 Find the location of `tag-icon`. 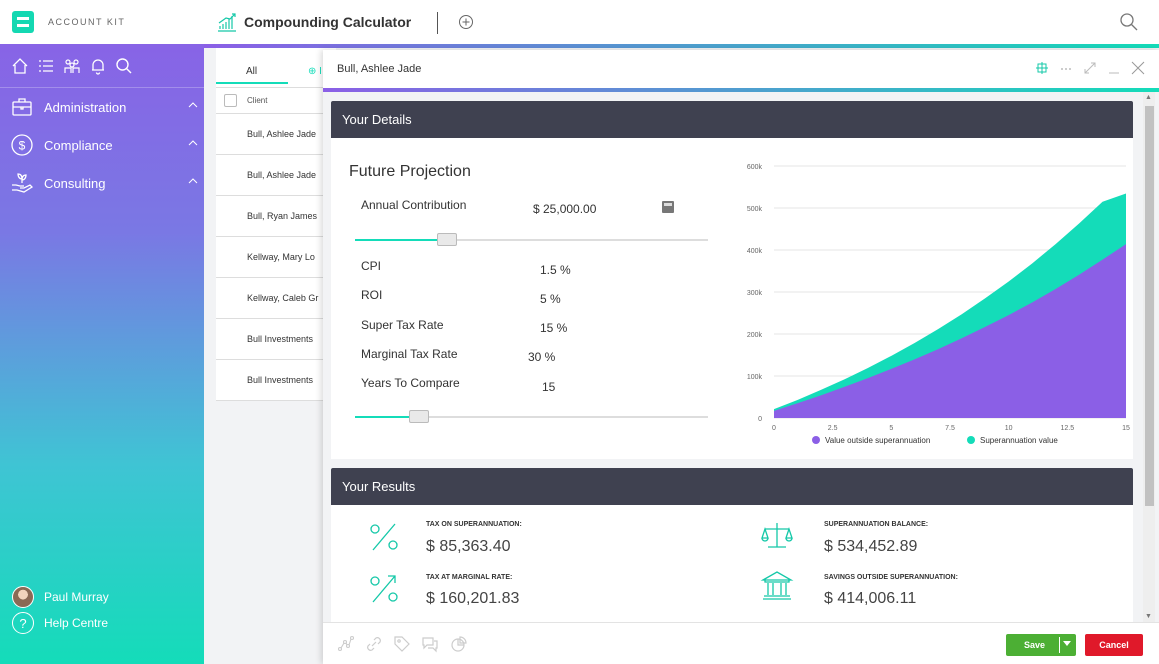

tag-icon is located at coordinates (402, 644).